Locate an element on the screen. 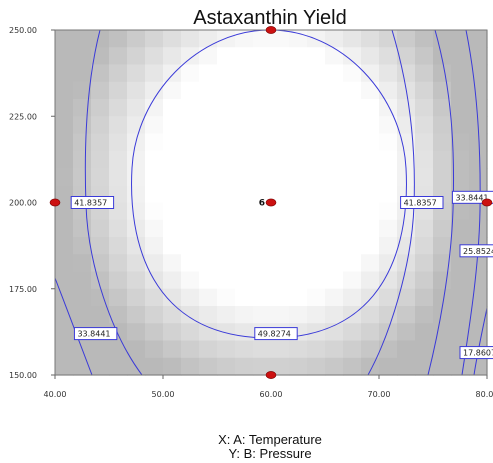 The height and width of the screenshot is (463, 493). design-point is located at coordinates (487, 202).